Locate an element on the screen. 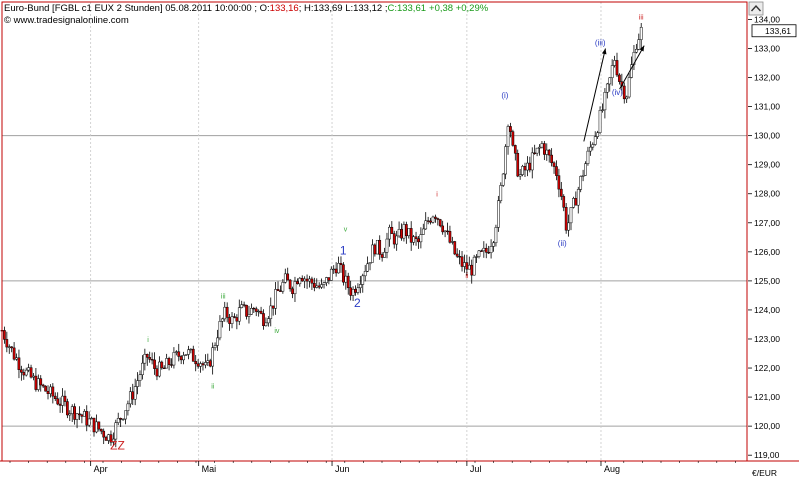 This screenshot has width=799, height=482. trend-arrow is located at coordinates (632, 67).